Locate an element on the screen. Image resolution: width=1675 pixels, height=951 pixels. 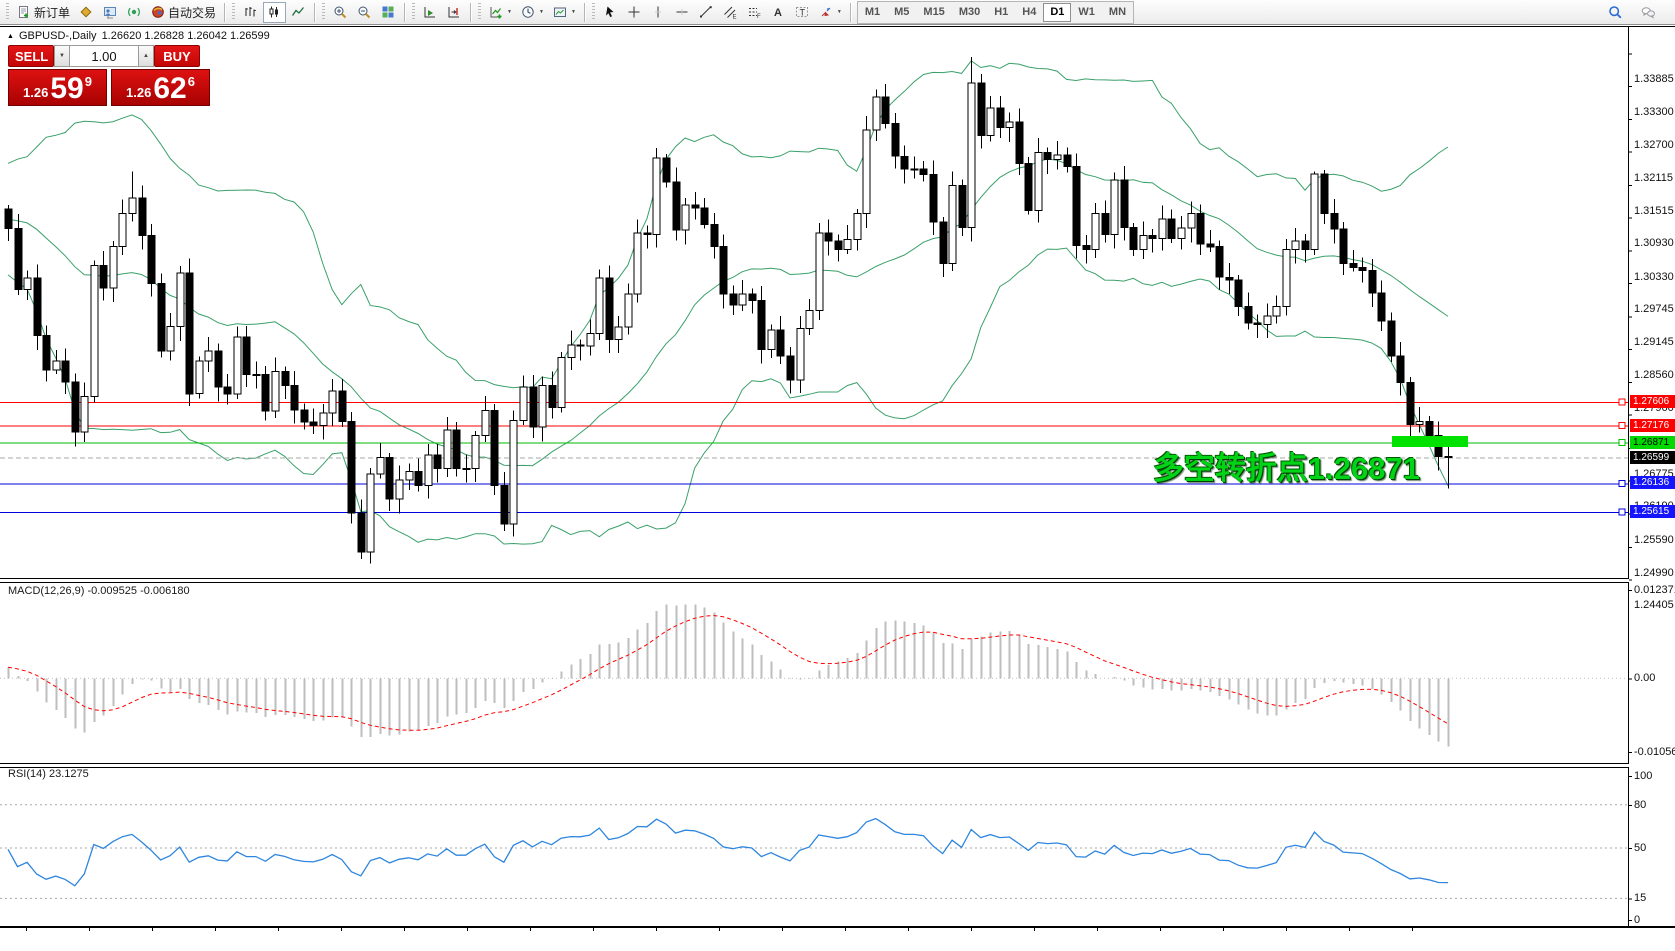
zoom-in-icon is located at coordinates (340, 12).